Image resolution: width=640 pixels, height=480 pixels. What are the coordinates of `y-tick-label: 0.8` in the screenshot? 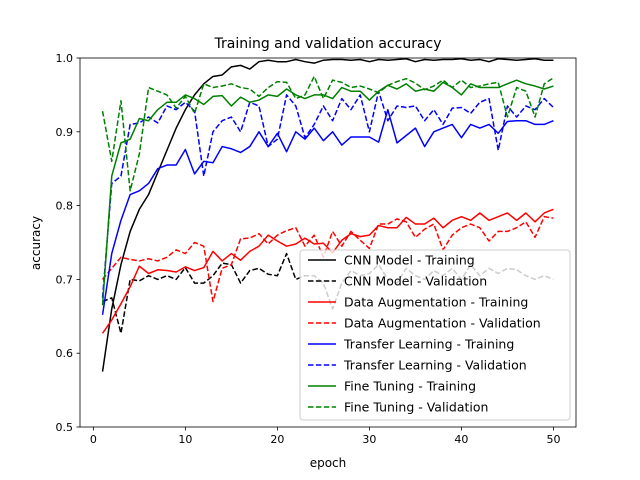 It's located at (65, 206).